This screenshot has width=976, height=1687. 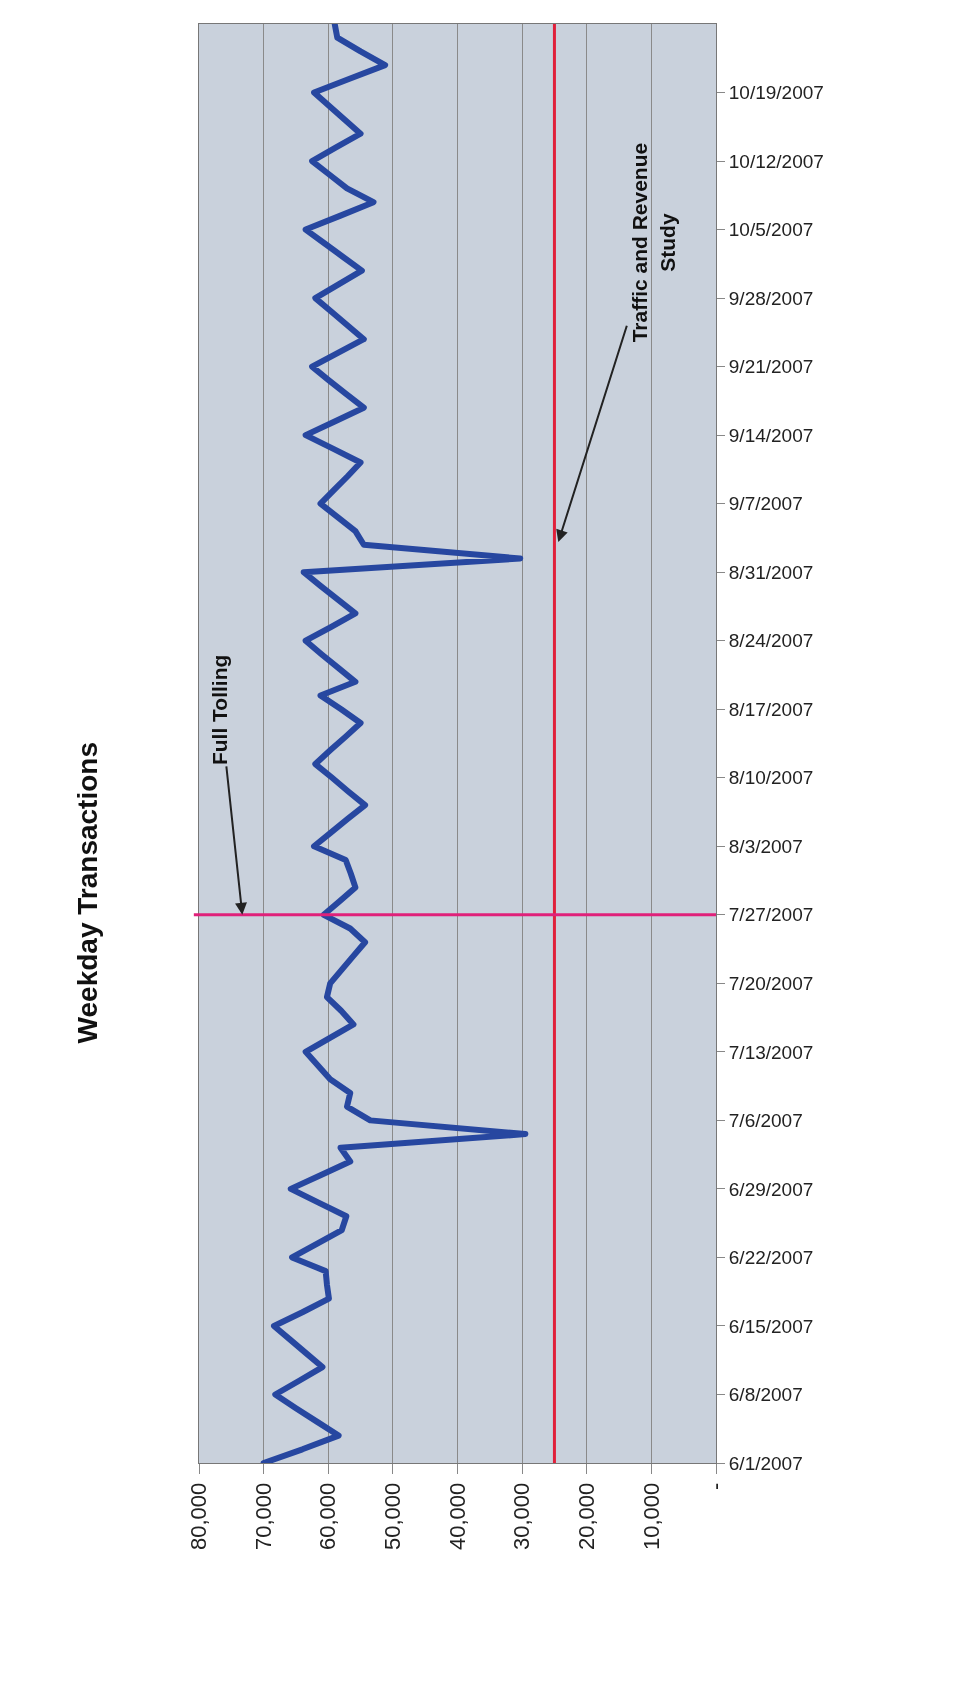 What do you see at coordinates (771, 709) in the screenshot?
I see `y-tick-label: 8/17/2007` at bounding box center [771, 709].